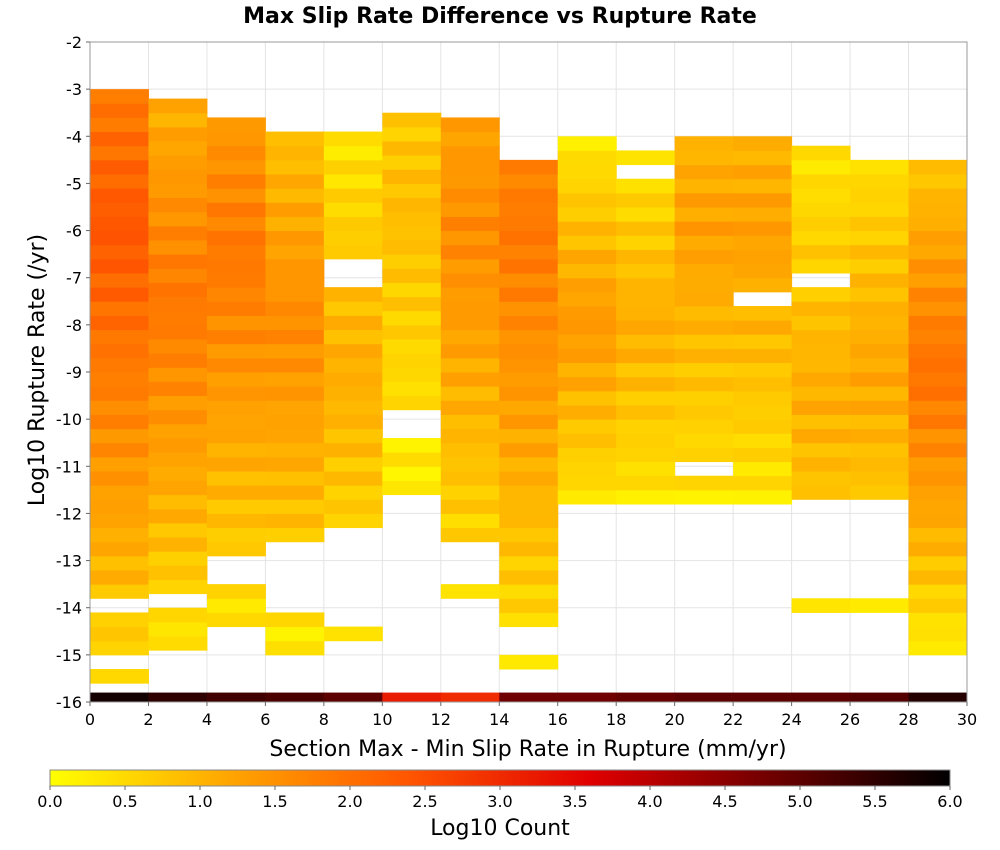  I want to click on x-tick-label: 26, so click(850, 719).